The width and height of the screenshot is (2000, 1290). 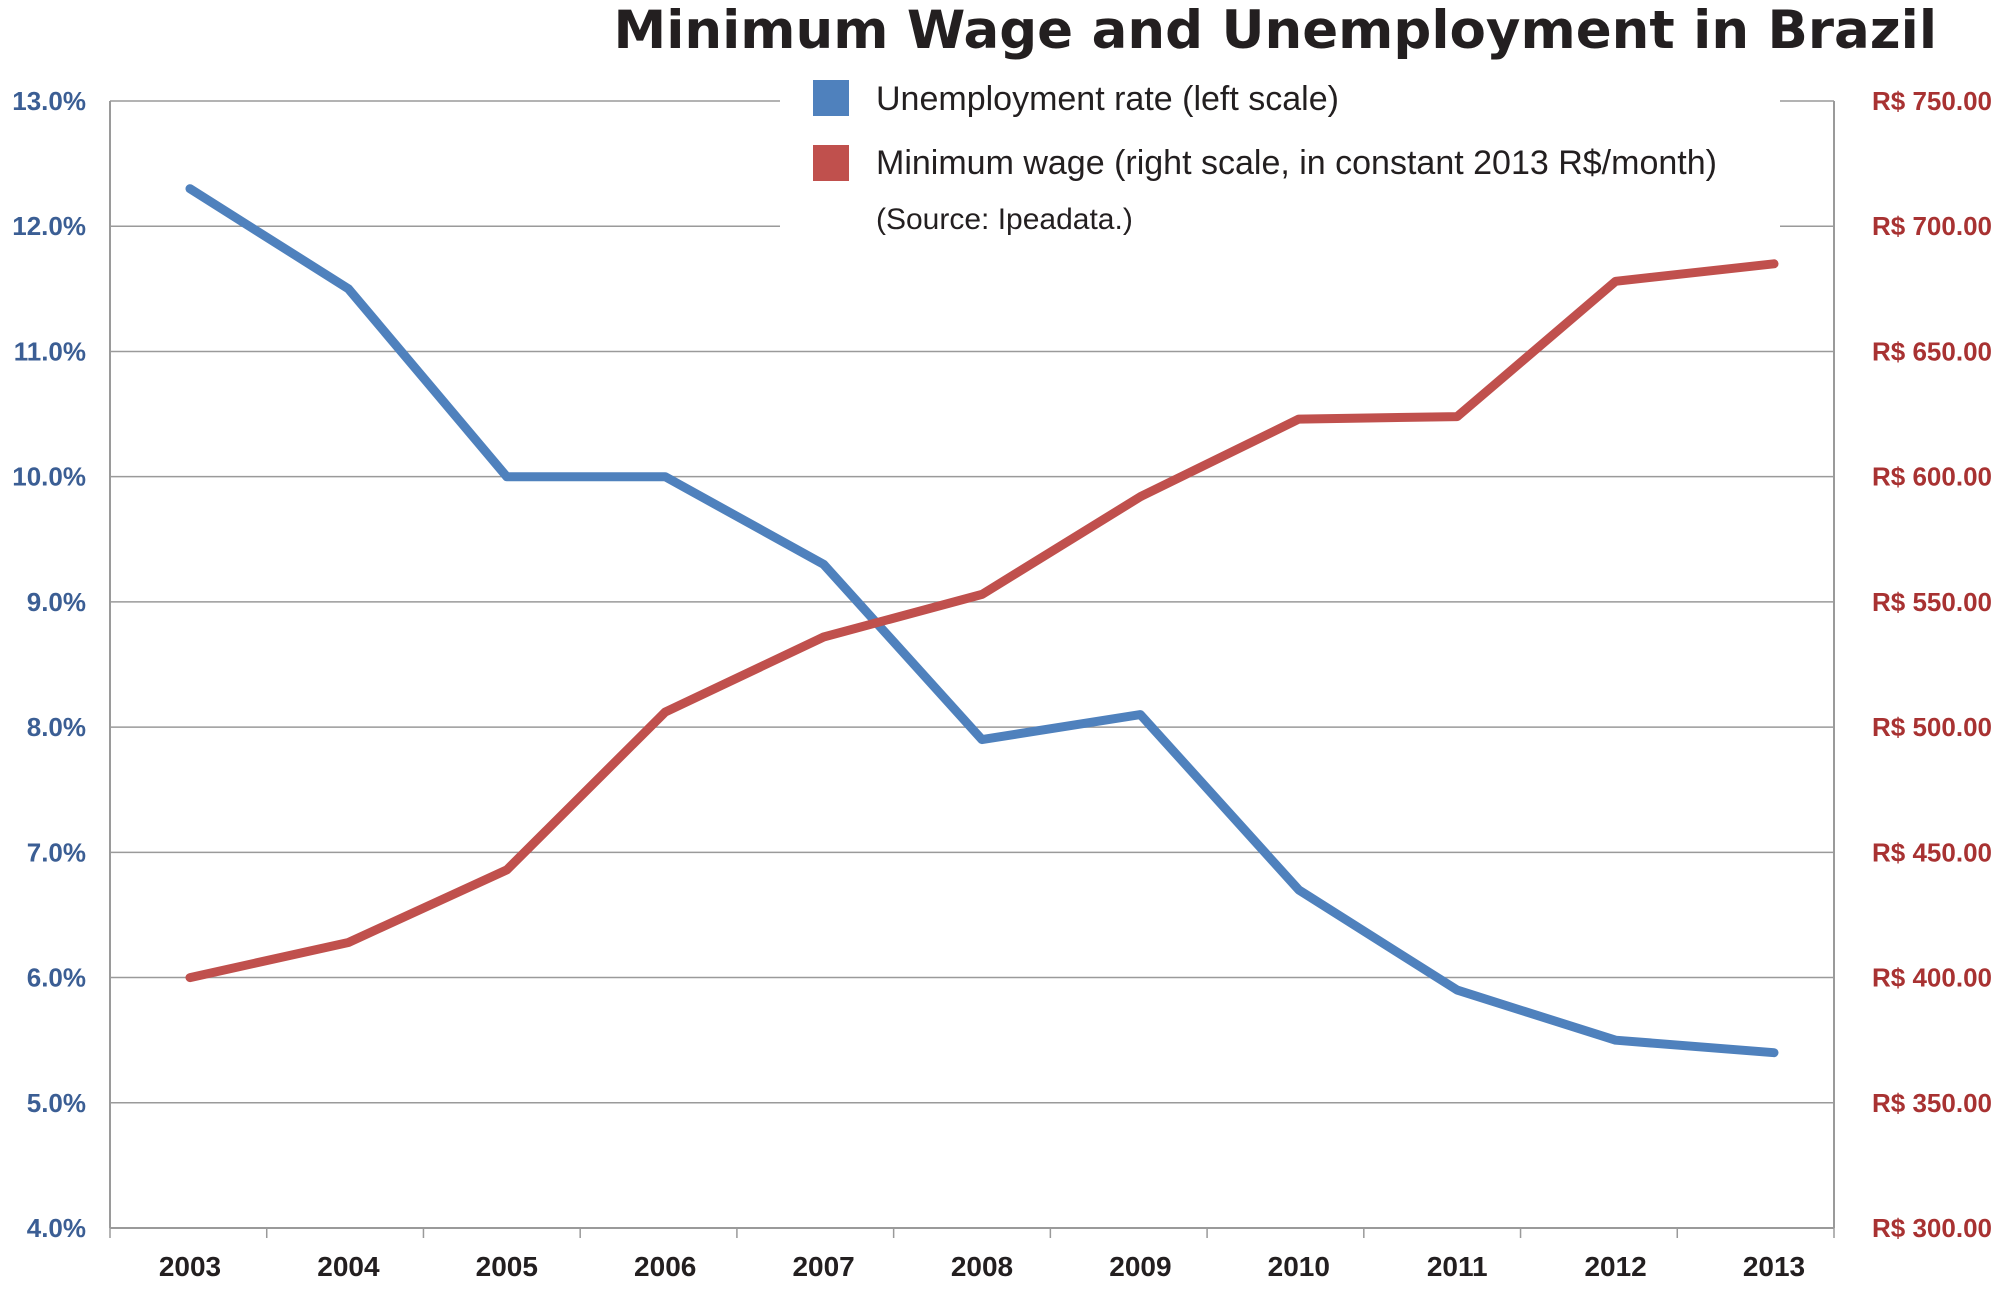 What do you see at coordinates (823, 1266) in the screenshot?
I see `x-tick-label: 2007` at bounding box center [823, 1266].